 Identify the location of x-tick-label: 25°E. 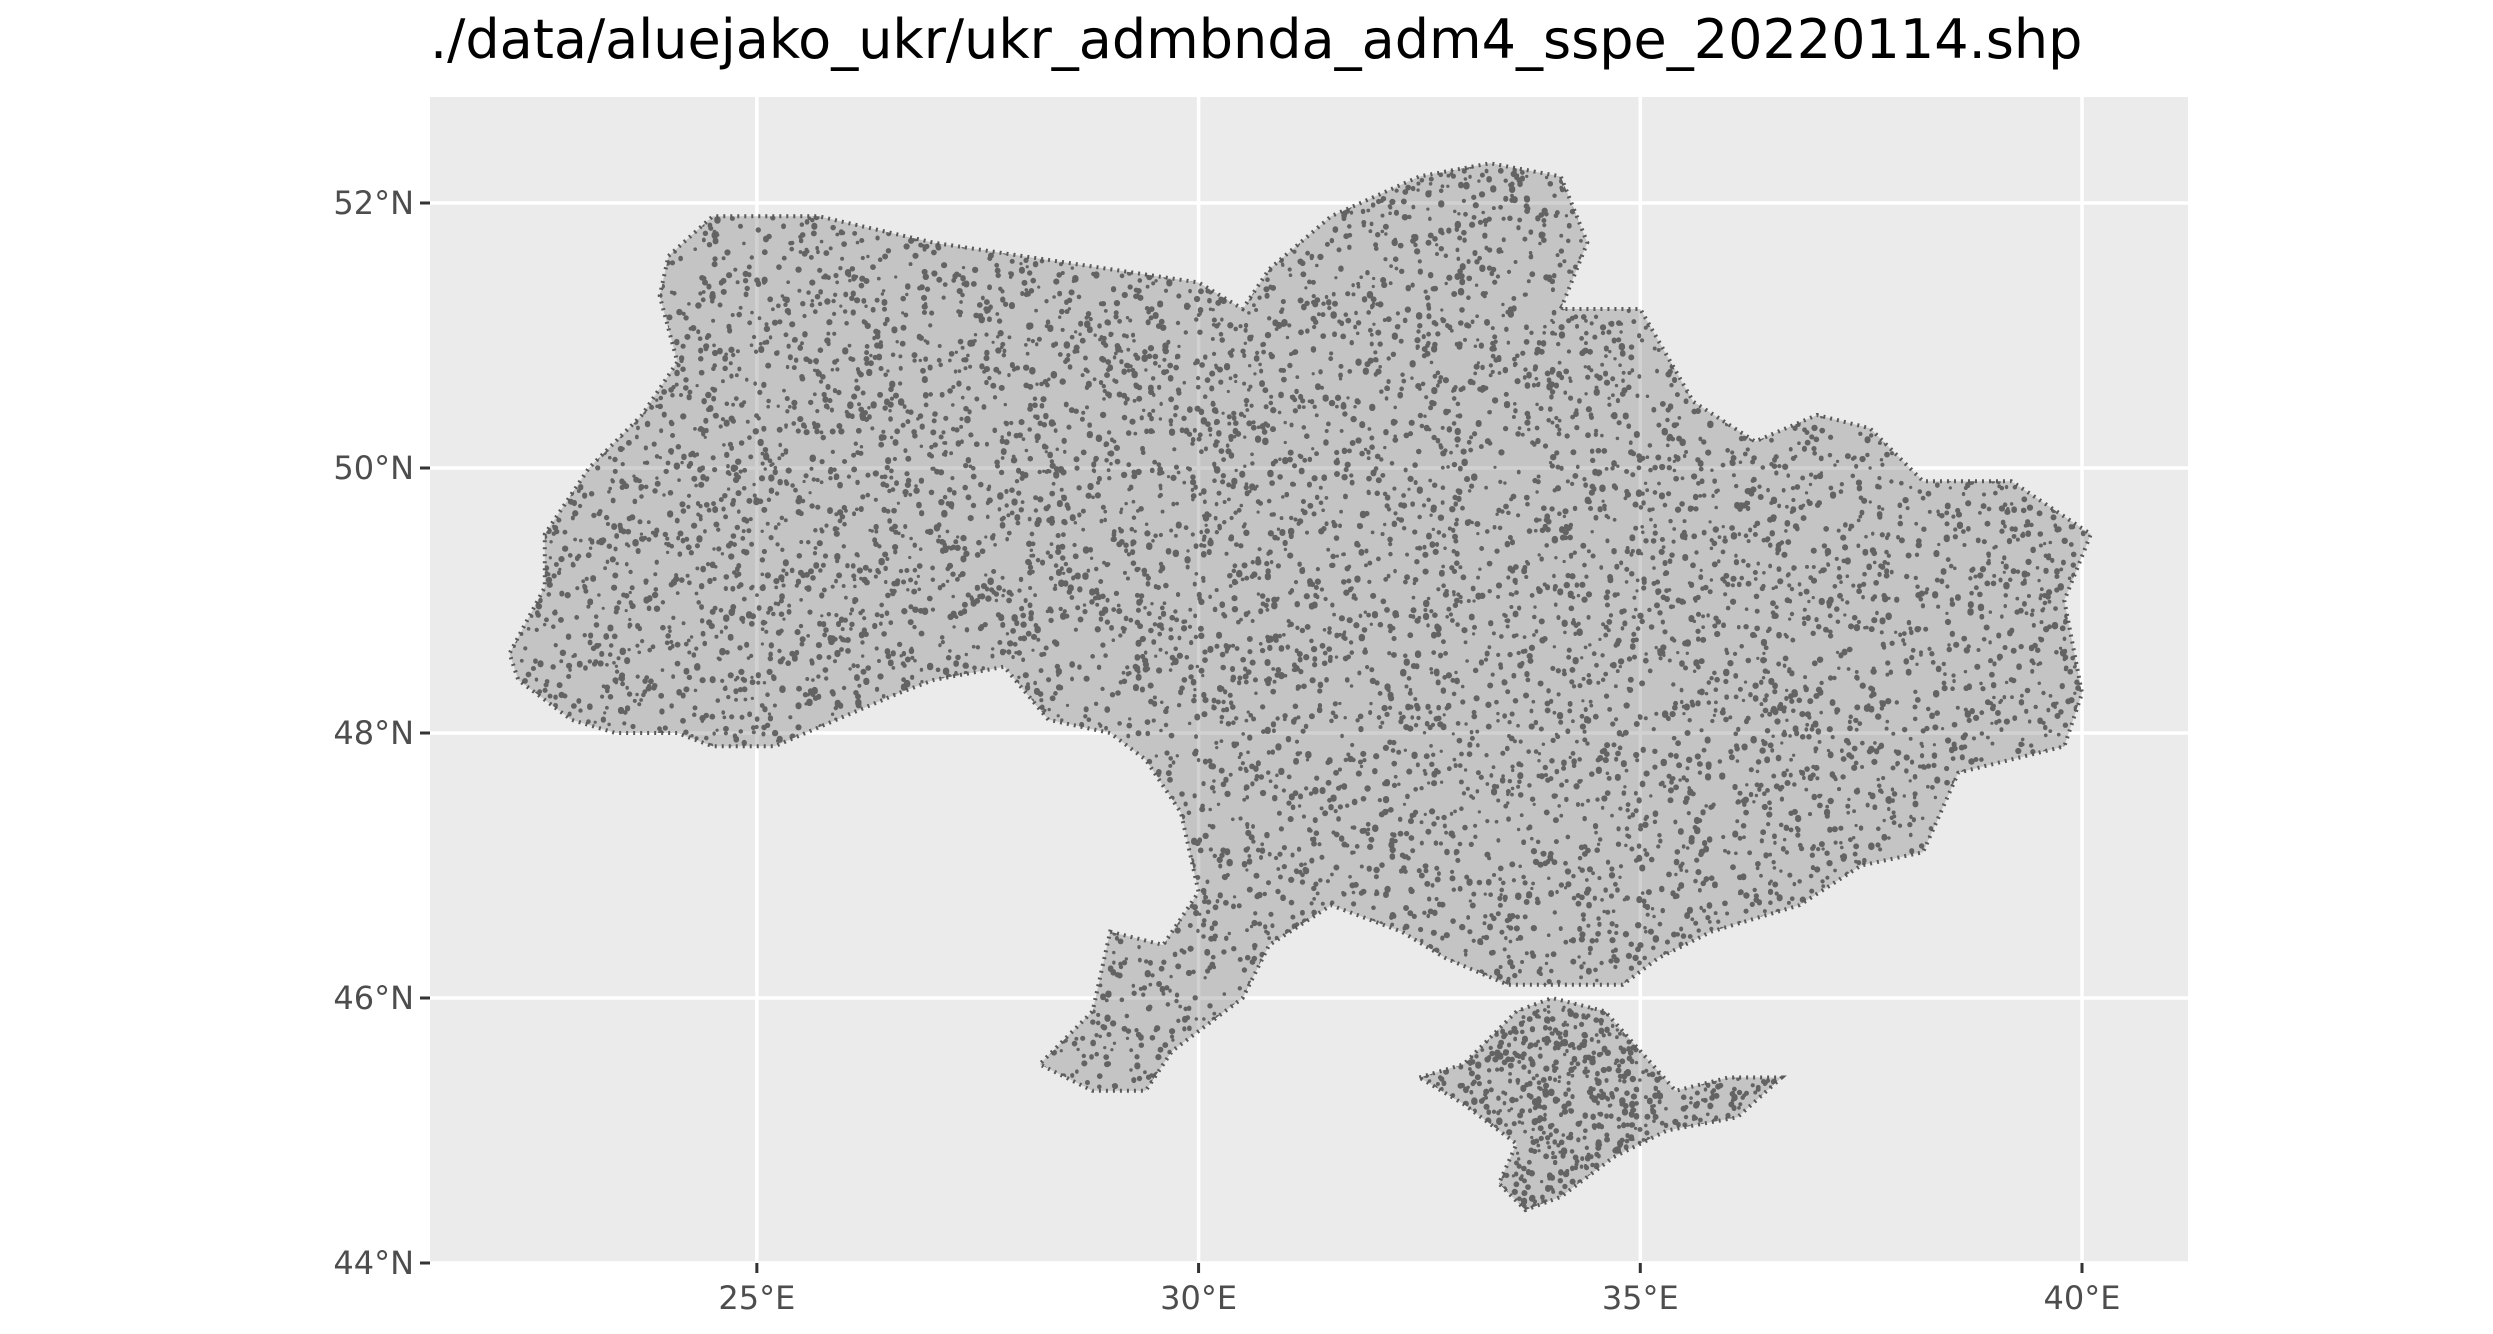
(756, 1298).